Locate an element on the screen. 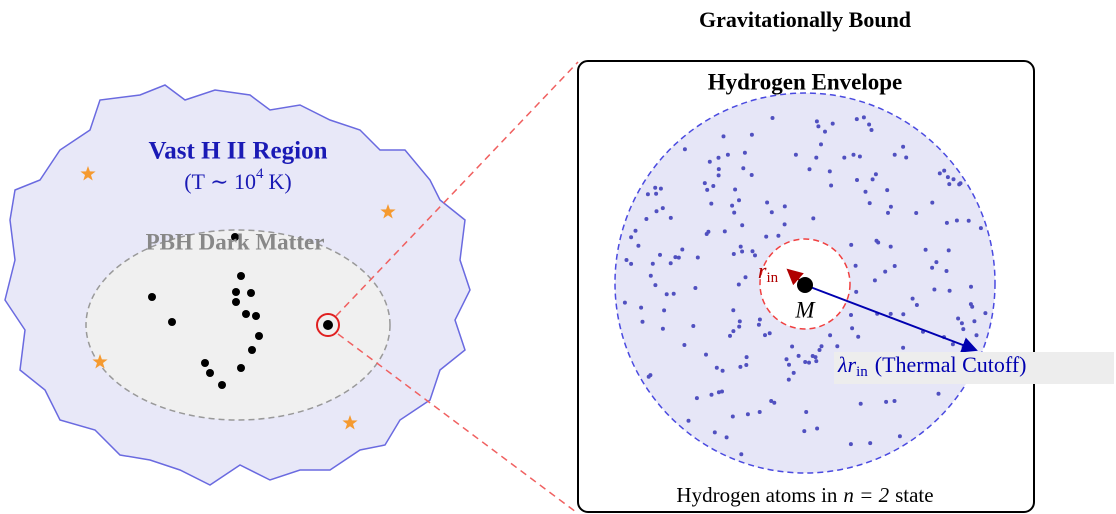 The image size is (1116, 514). pbh-cluster is located at coordinates (238, 325).